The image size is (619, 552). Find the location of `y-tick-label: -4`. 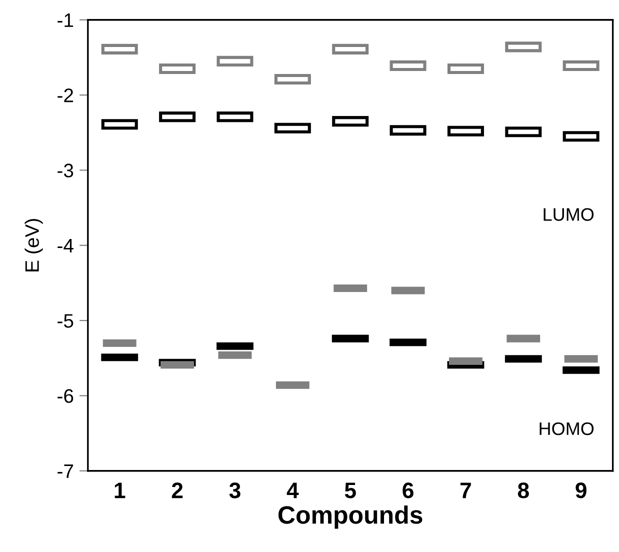

y-tick-label: -4 is located at coordinates (66, 245).